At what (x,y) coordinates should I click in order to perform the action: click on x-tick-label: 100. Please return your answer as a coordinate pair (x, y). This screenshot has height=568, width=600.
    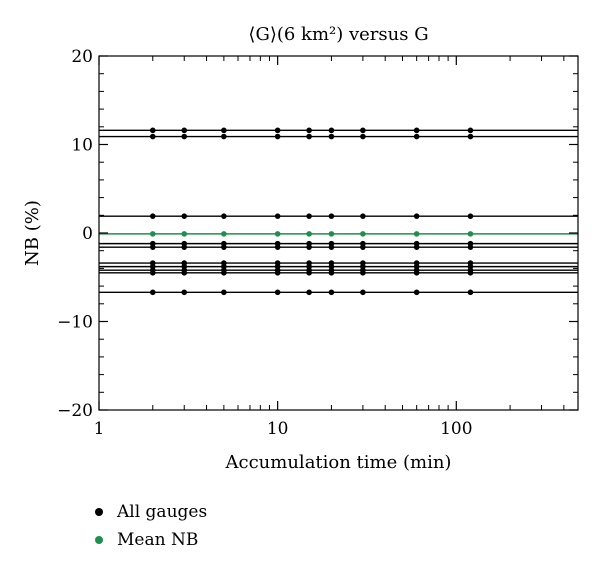
    Looking at the image, I should click on (456, 429).